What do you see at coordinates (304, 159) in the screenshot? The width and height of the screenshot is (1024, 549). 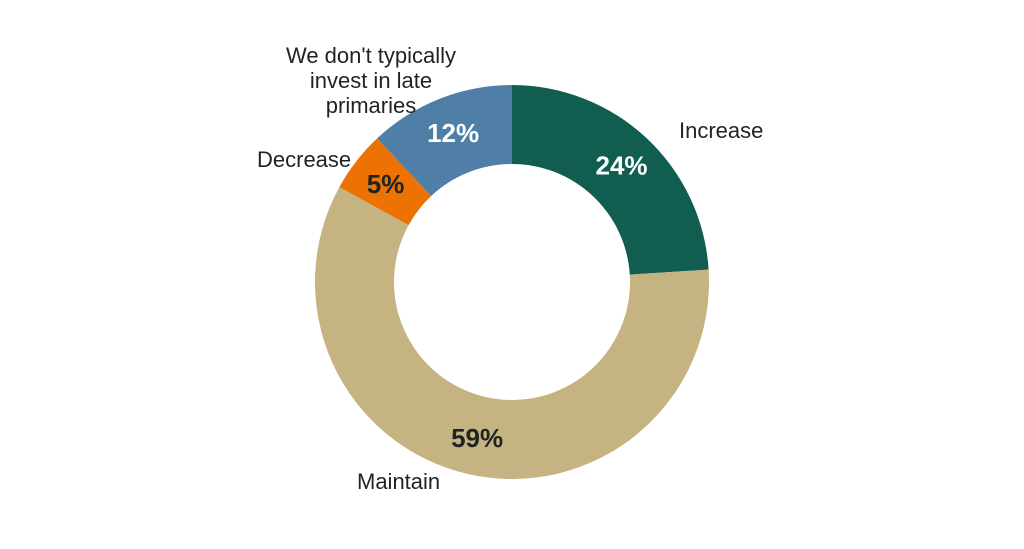 I see `slice-label-decrease: Decrease` at bounding box center [304, 159].